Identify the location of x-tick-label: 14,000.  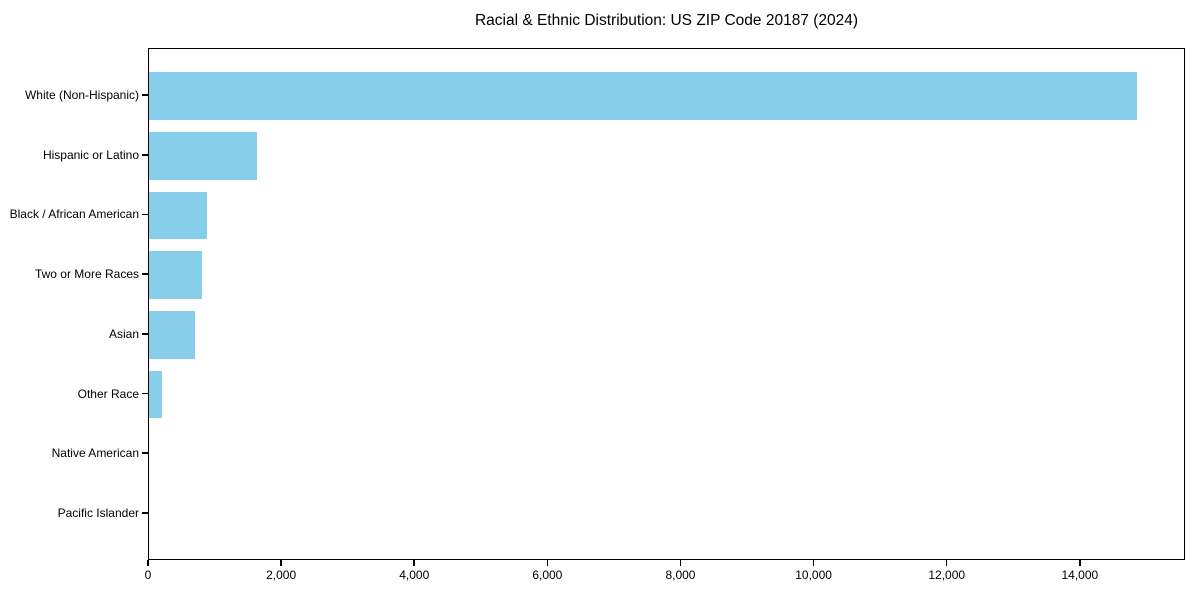
(1080, 575).